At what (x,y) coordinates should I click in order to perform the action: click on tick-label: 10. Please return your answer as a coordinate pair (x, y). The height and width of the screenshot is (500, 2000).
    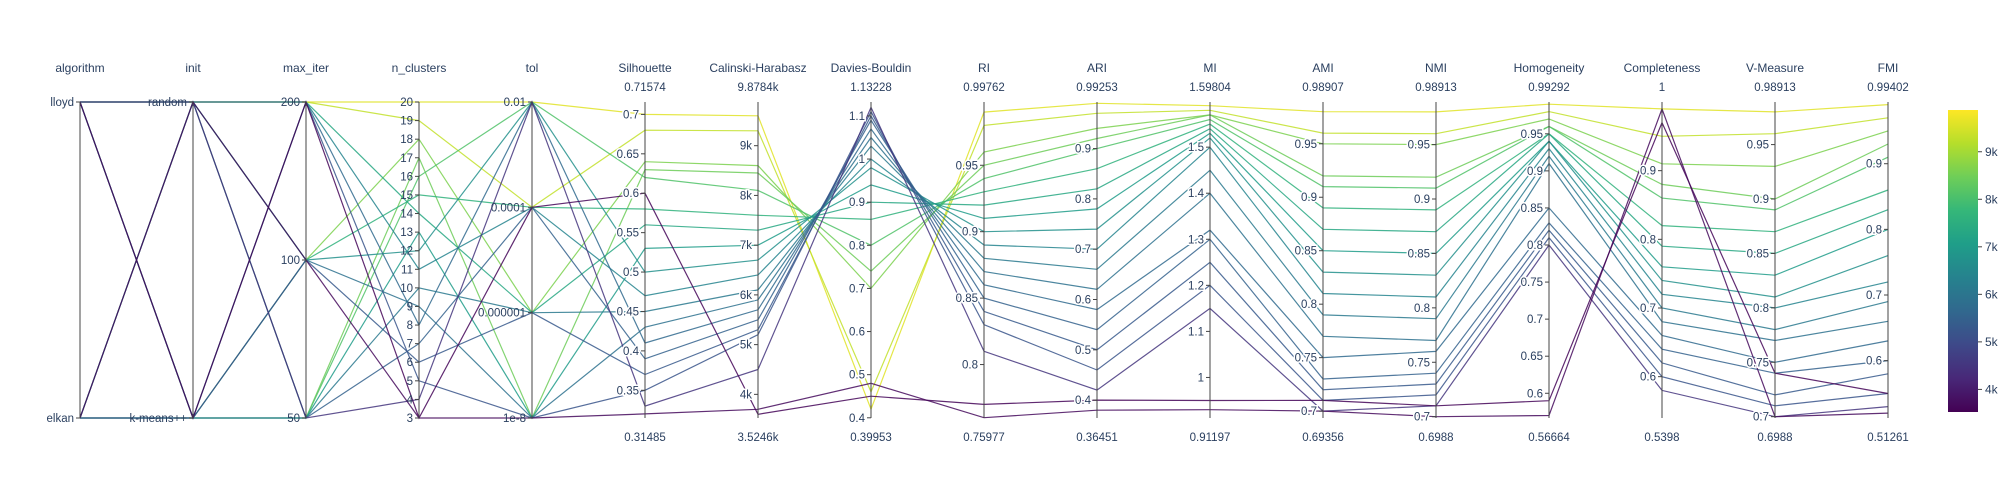
    Looking at the image, I should click on (406, 289).